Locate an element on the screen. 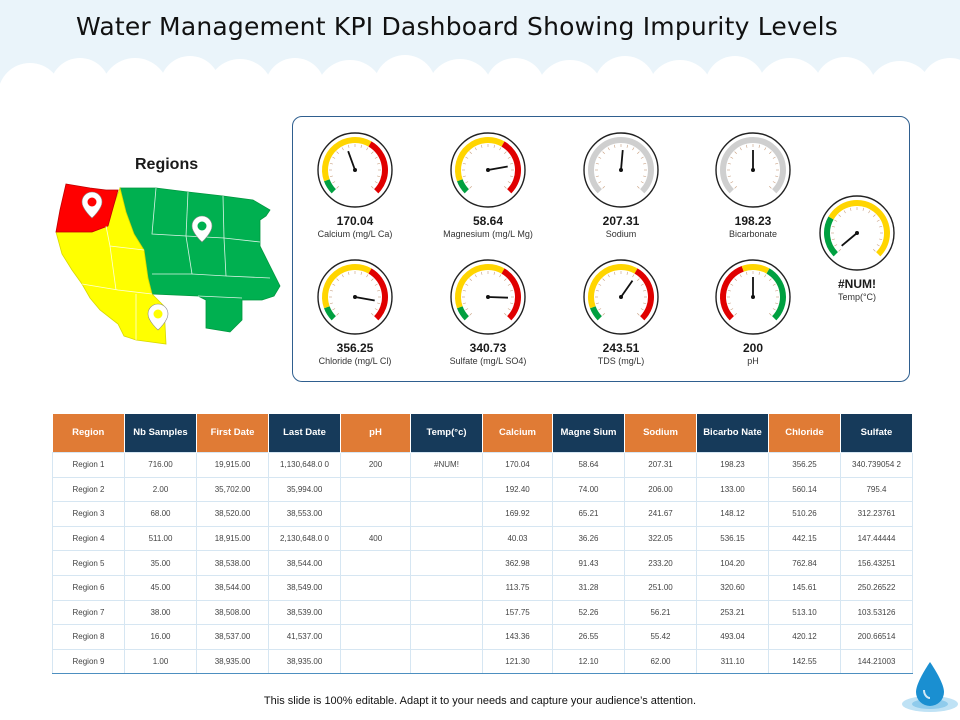 The height and width of the screenshot is (720, 960). column-header: Last Date is located at coordinates (304, 433).